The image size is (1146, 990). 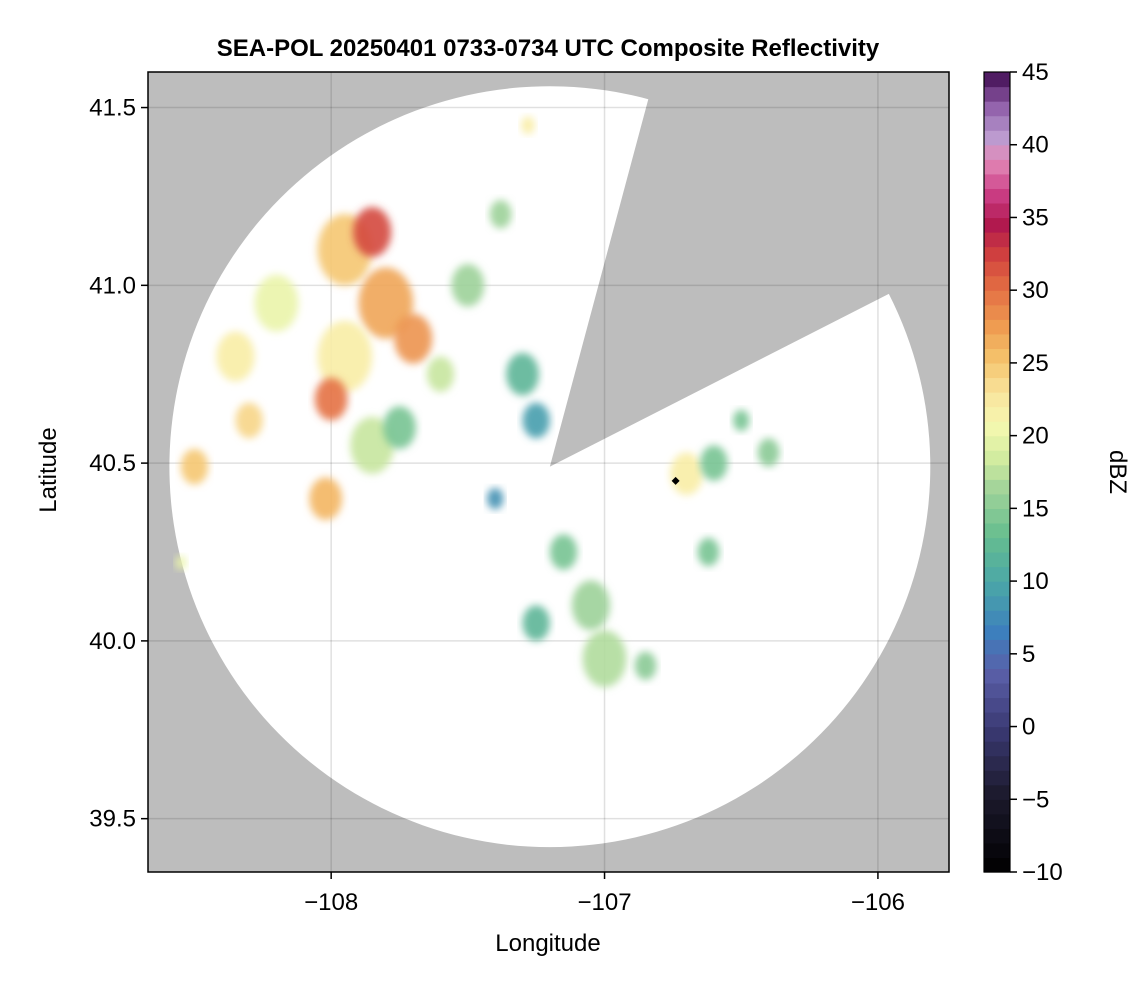 I want to click on colorbar-tick-label: 15, so click(x=1035, y=508).